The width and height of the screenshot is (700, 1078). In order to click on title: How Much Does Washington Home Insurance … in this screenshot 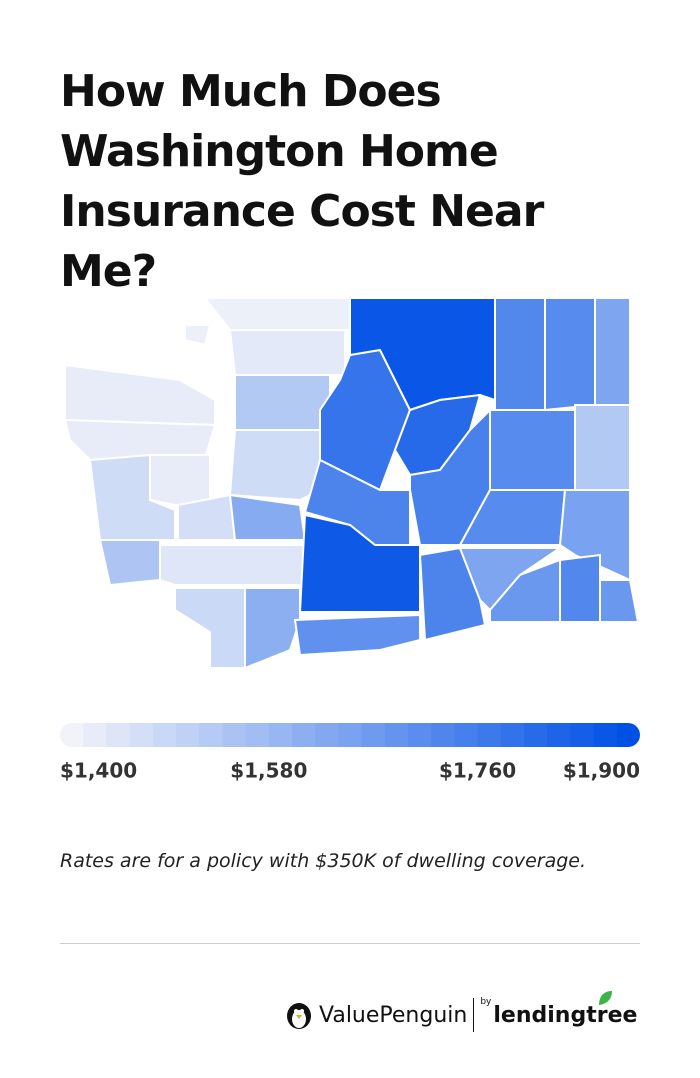, I will do `click(302, 181)`.